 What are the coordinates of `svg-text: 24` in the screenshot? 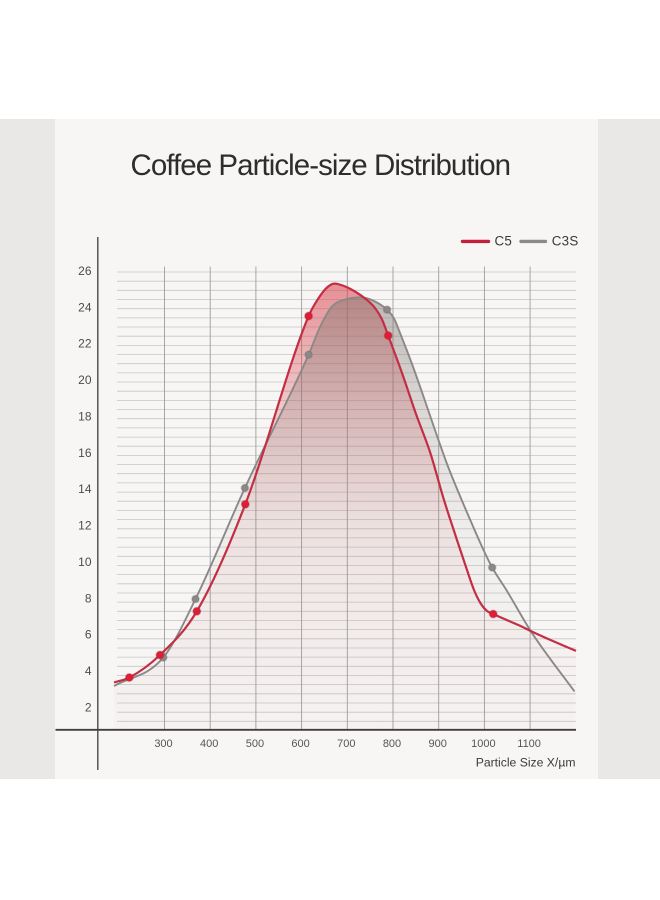 It's located at (85, 307).